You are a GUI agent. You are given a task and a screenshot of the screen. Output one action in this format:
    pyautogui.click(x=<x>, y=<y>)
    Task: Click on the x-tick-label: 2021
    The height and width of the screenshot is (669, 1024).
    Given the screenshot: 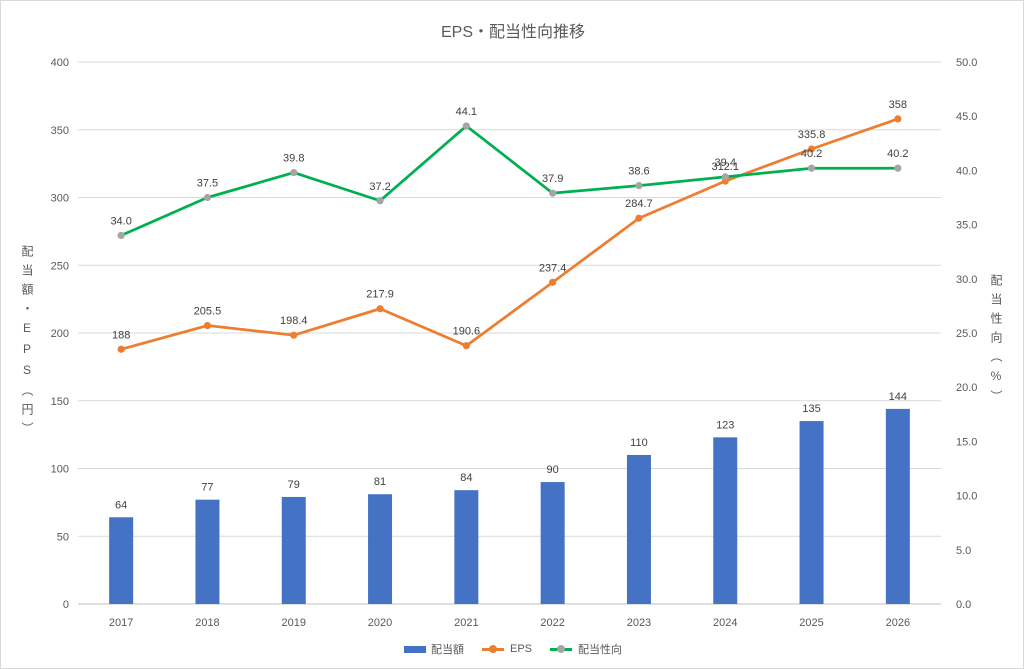 What is the action you would take?
    pyautogui.click(x=466, y=623)
    